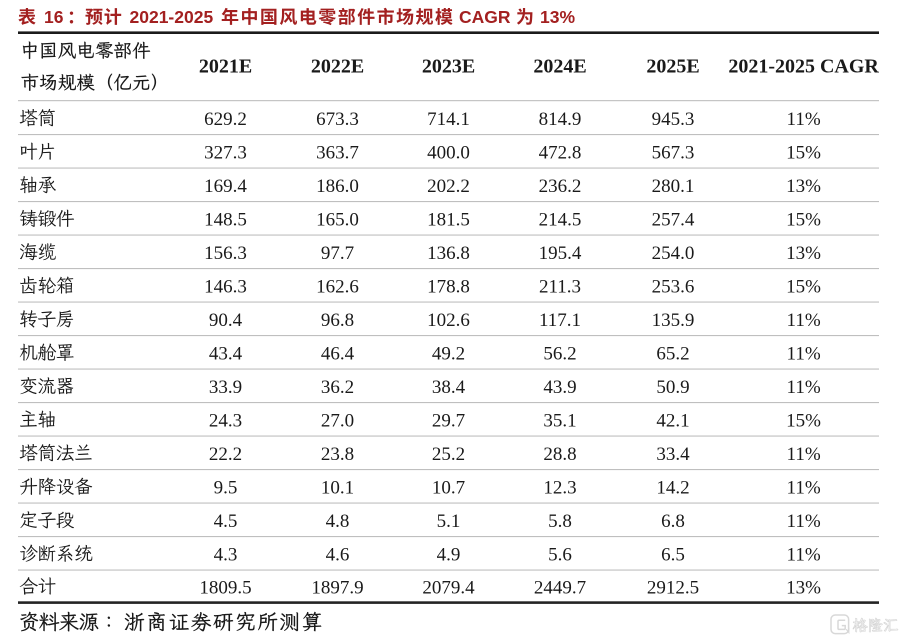 This screenshot has width=900, height=640. I want to click on svg-text: 1897.9, so click(337, 587).